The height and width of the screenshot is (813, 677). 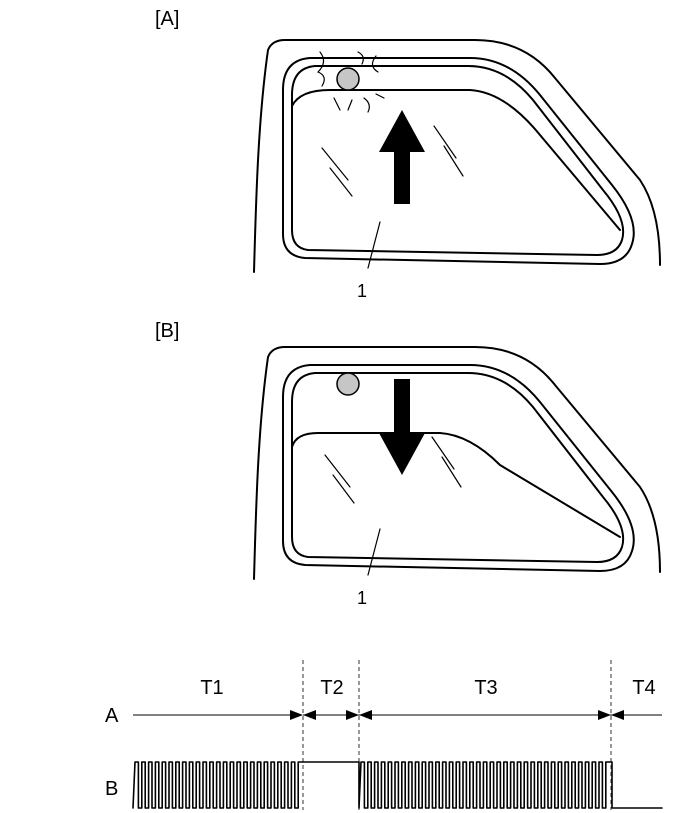 I want to click on row-b-pulse-waveform, so click(x=397, y=785).